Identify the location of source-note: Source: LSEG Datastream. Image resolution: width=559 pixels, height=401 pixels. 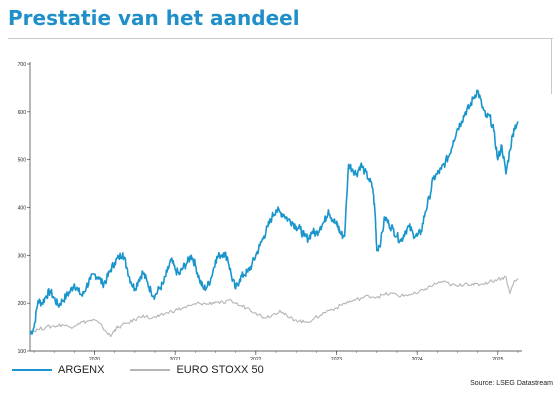
(511, 383).